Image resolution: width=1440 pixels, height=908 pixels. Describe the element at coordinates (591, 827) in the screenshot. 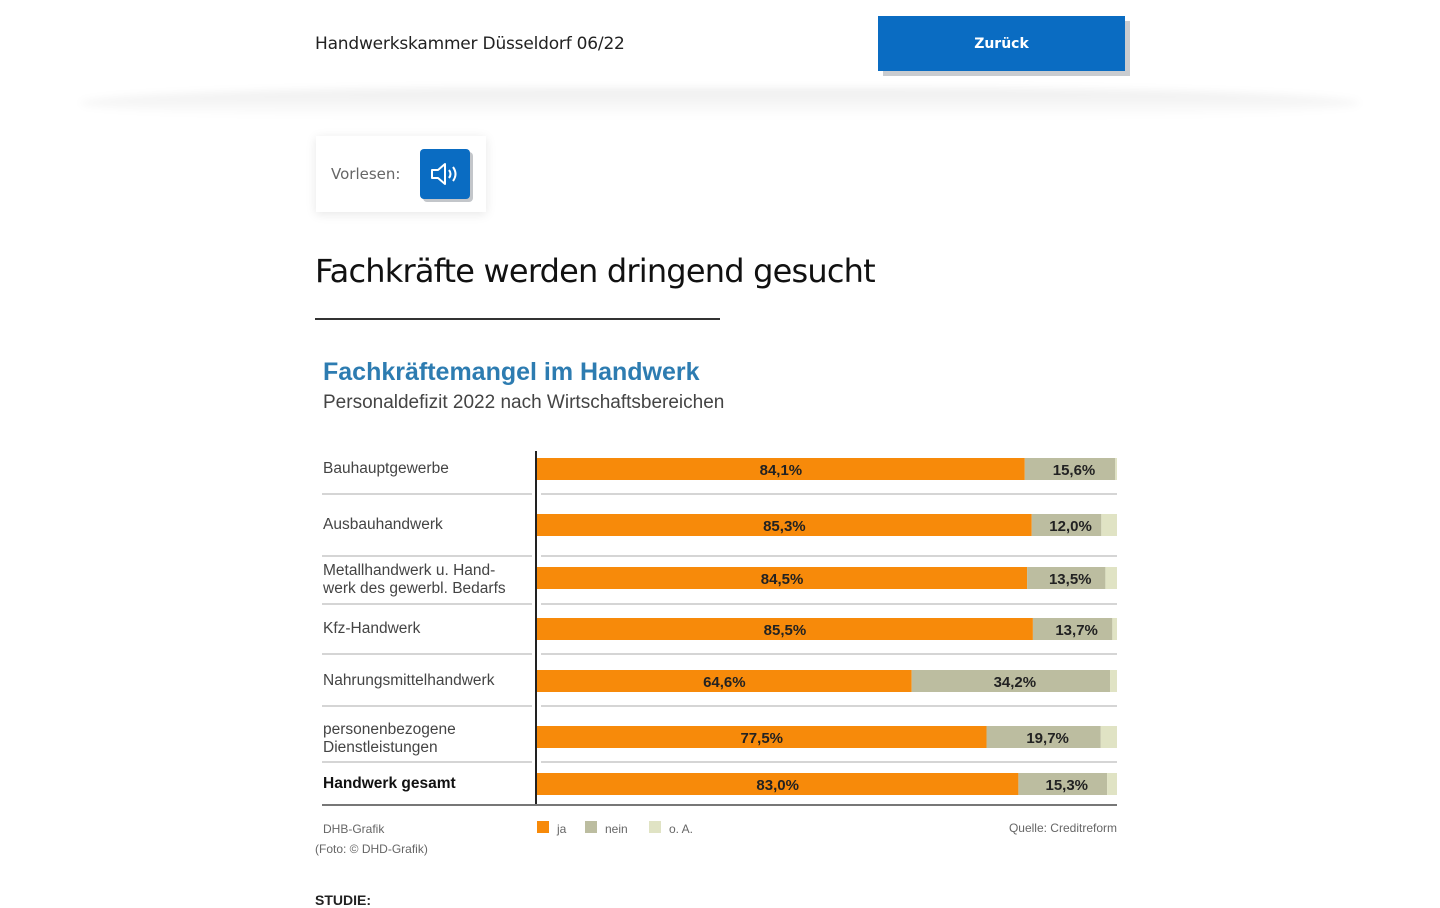

I see `legend-swatch-nein` at that location.